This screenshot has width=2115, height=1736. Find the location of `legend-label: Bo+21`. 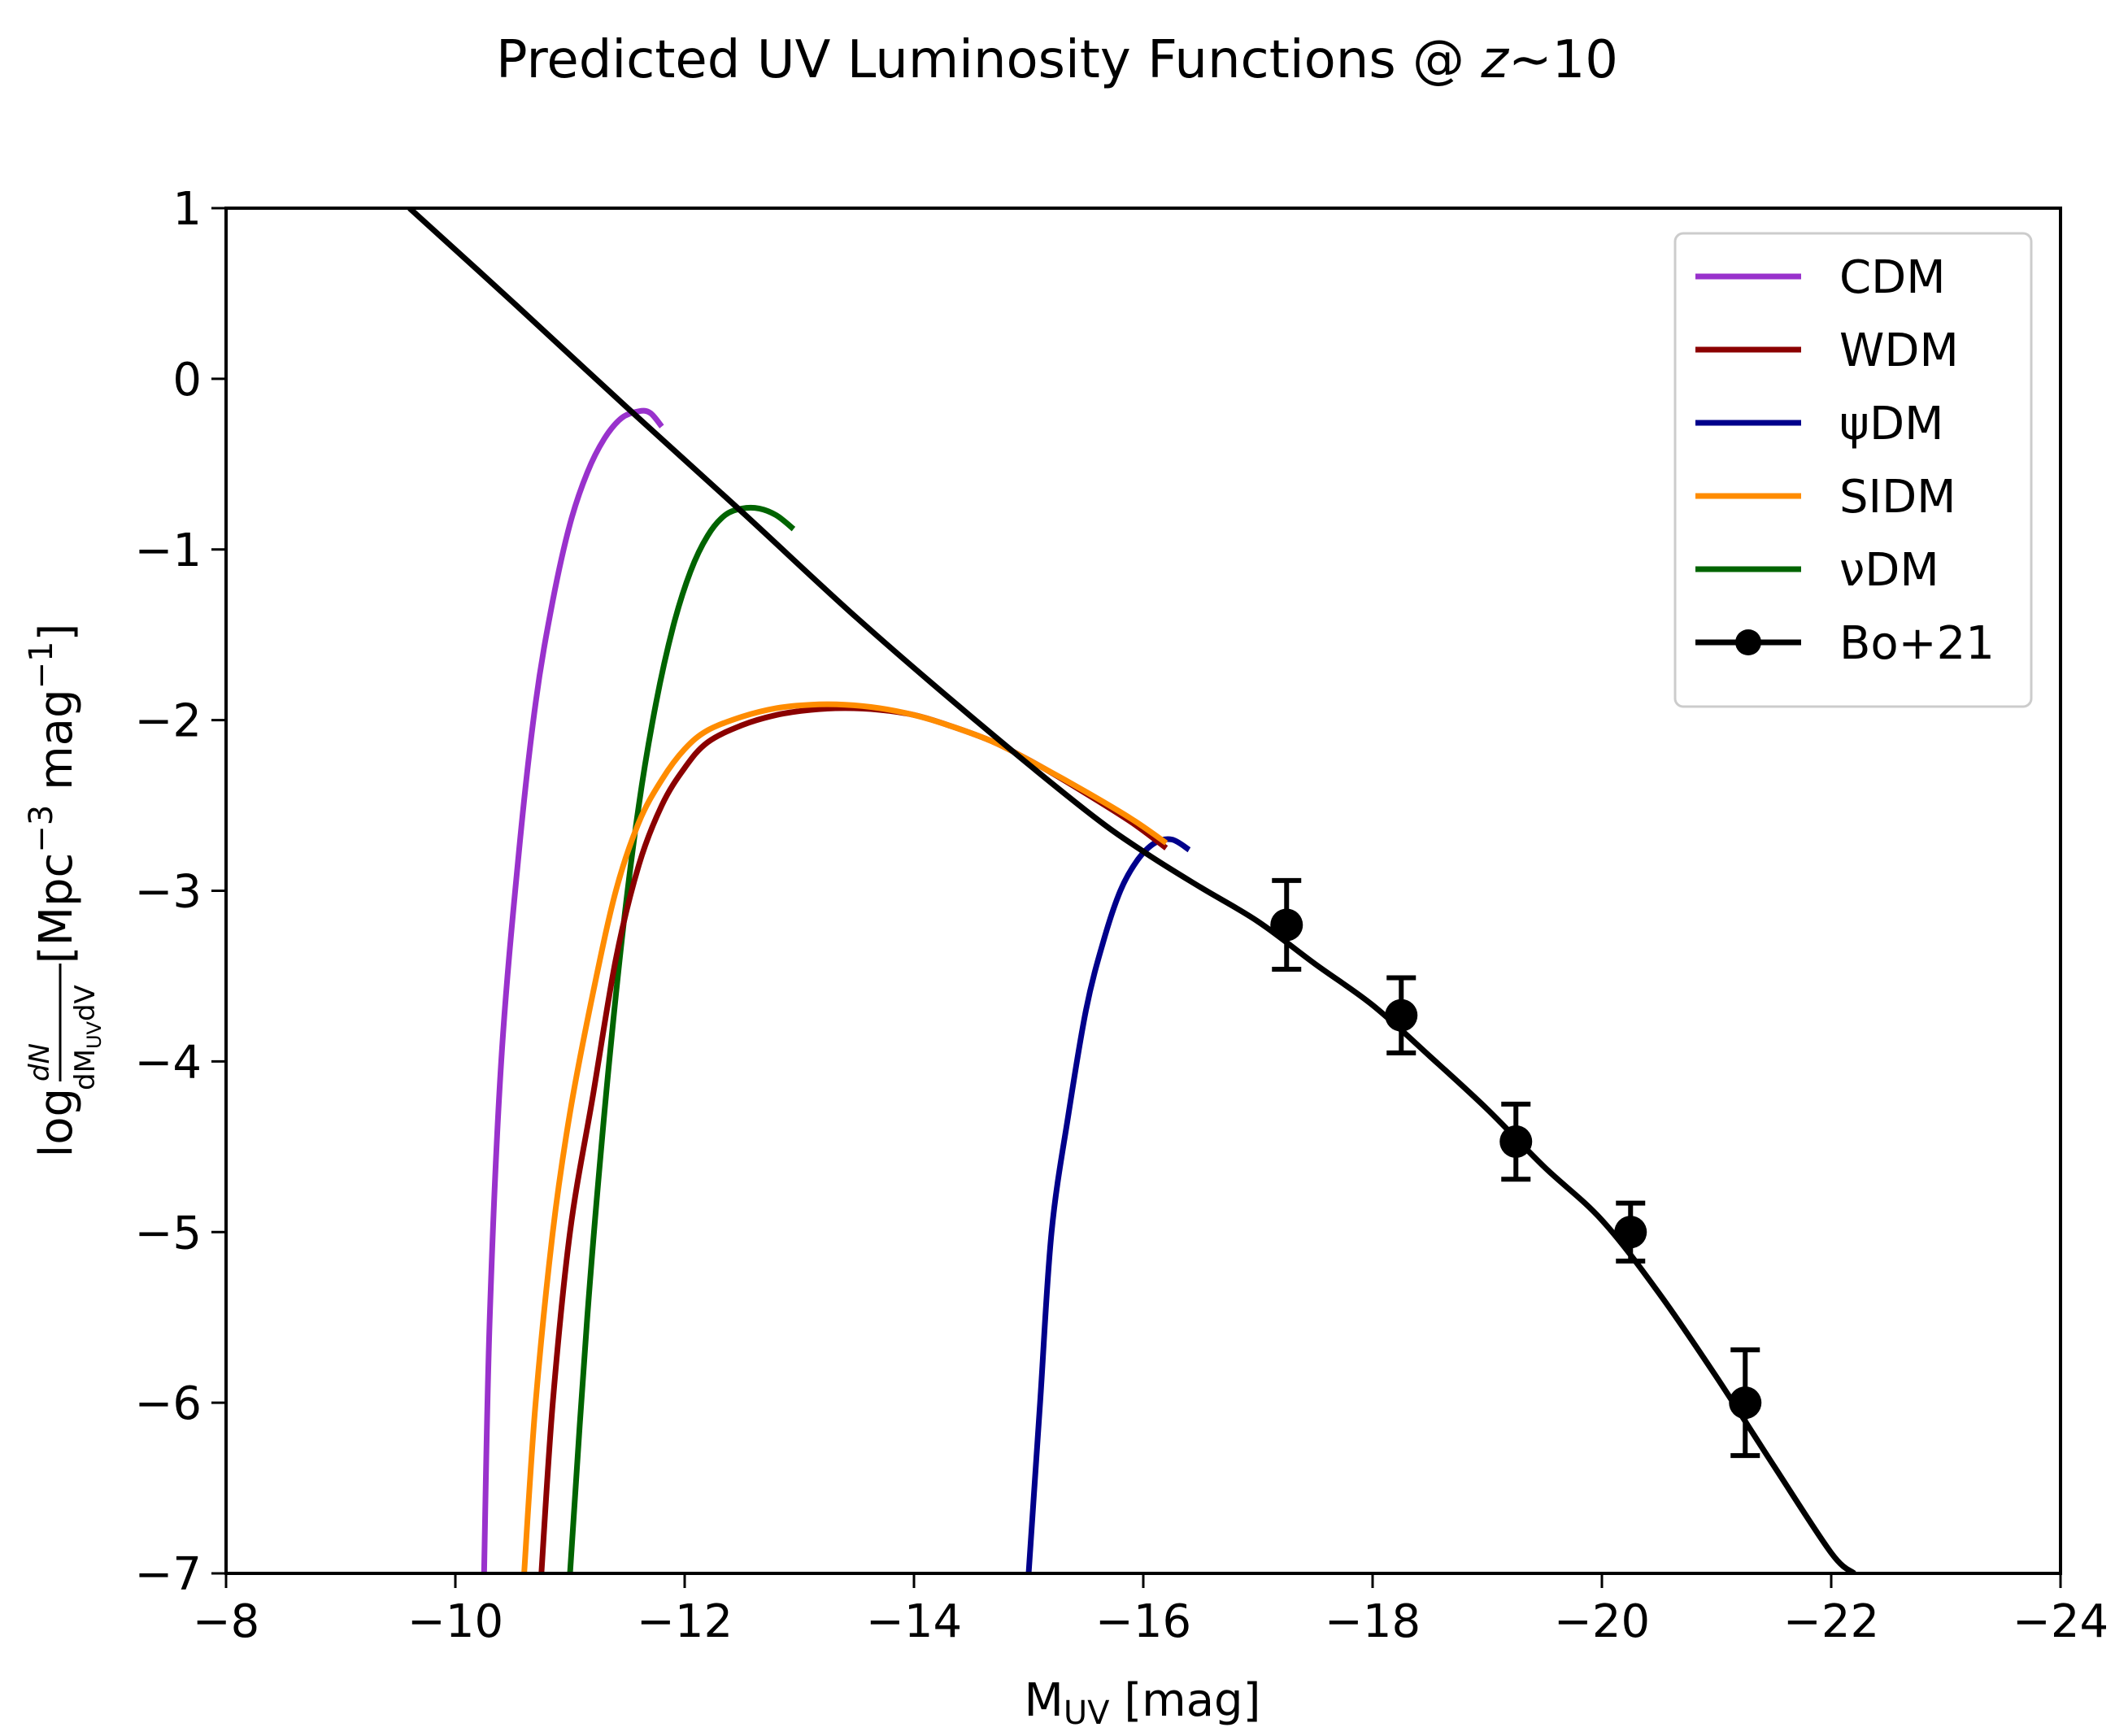

legend-label: Bo+21 is located at coordinates (1917, 643).